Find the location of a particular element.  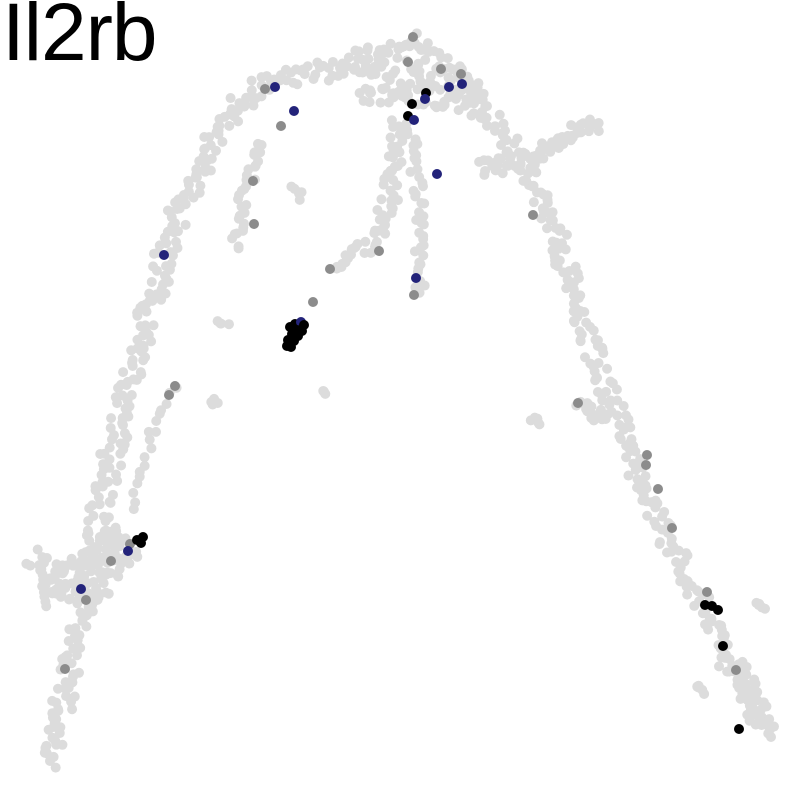

chart-title: Il2rb is located at coordinates (80, 39).